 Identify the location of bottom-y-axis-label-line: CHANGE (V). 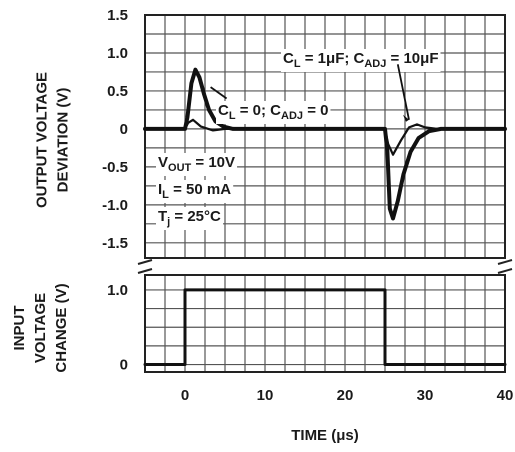
(61, 327).